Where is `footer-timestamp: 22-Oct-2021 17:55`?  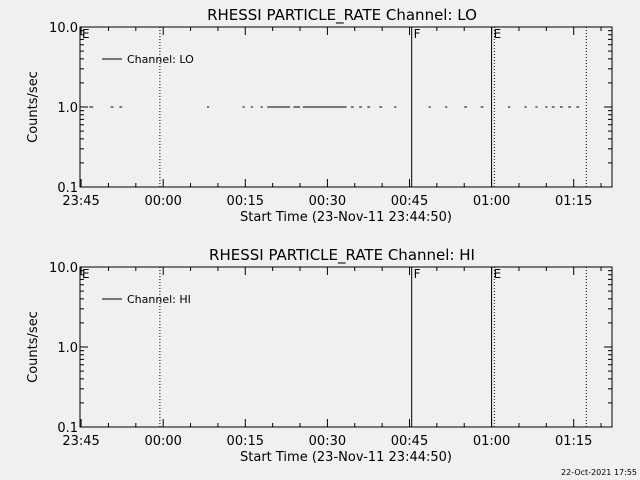
footer-timestamp: 22-Oct-2021 17:55 is located at coordinates (599, 472).